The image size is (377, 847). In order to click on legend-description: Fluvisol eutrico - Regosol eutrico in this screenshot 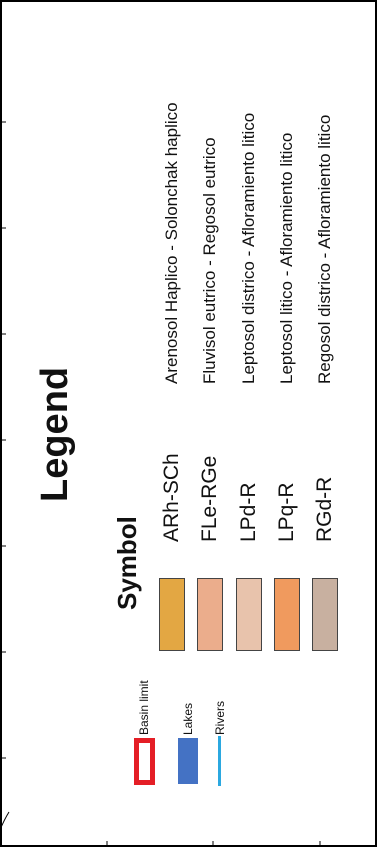, I will do `click(209, 260)`.